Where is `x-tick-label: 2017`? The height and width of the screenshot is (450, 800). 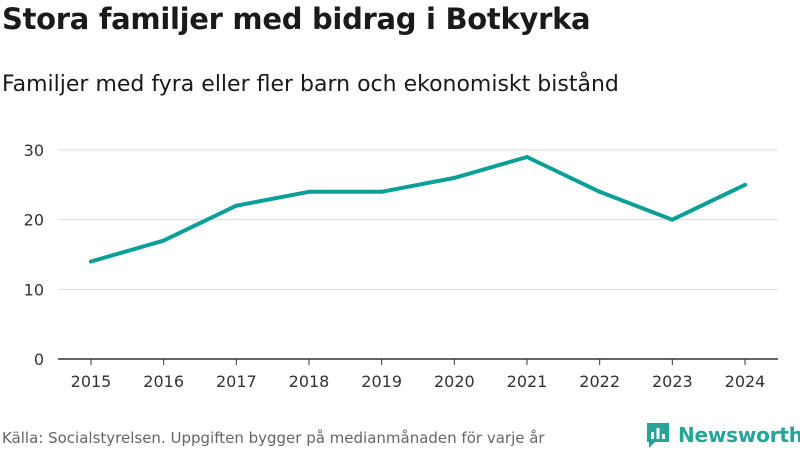
x-tick-label: 2017 is located at coordinates (236, 381).